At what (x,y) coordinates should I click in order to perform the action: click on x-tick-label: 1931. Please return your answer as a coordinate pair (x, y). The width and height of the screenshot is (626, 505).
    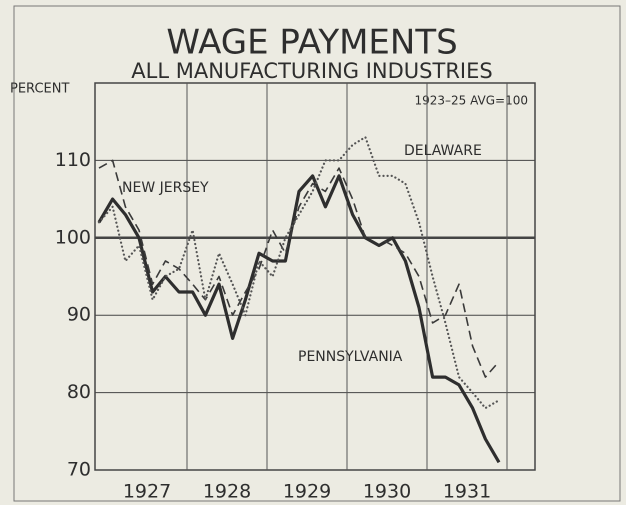
    Looking at the image, I should click on (467, 492).